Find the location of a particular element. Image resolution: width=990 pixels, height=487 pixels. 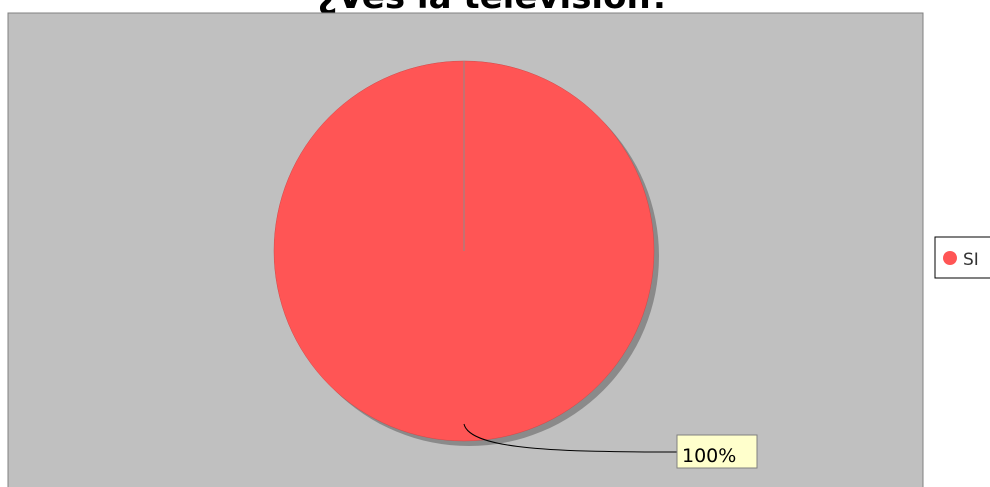

slice-label-100: 100% is located at coordinates (717, 451).